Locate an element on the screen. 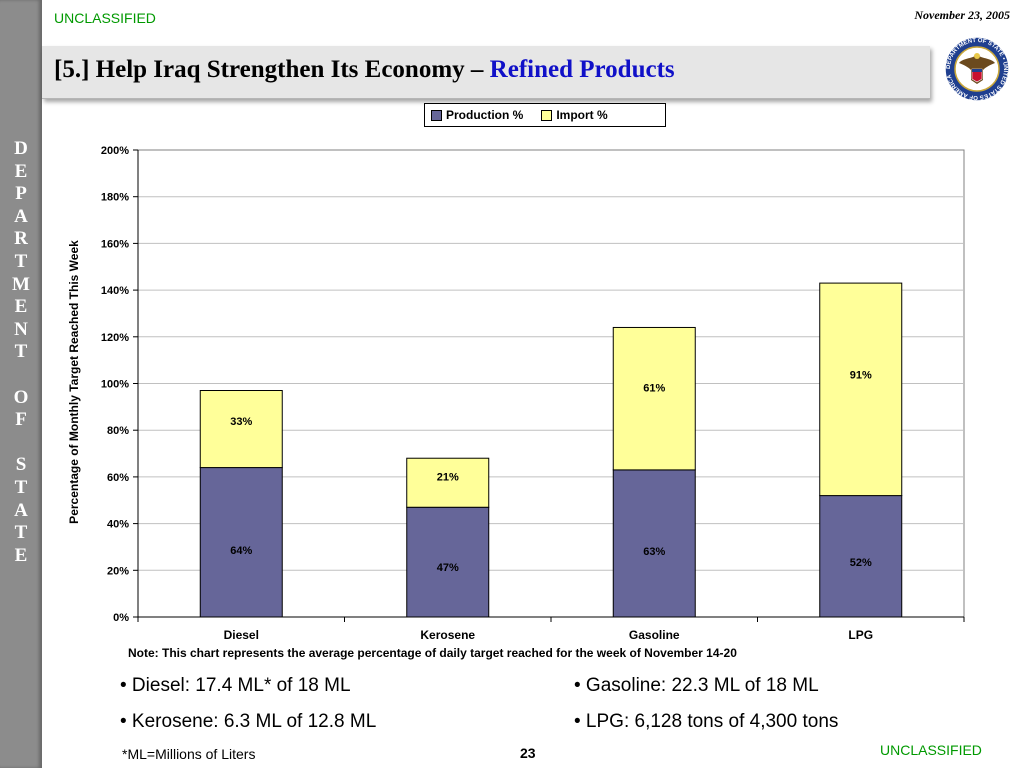 The image size is (1024, 768). y-tick-label: 160% is located at coordinates (115, 244).